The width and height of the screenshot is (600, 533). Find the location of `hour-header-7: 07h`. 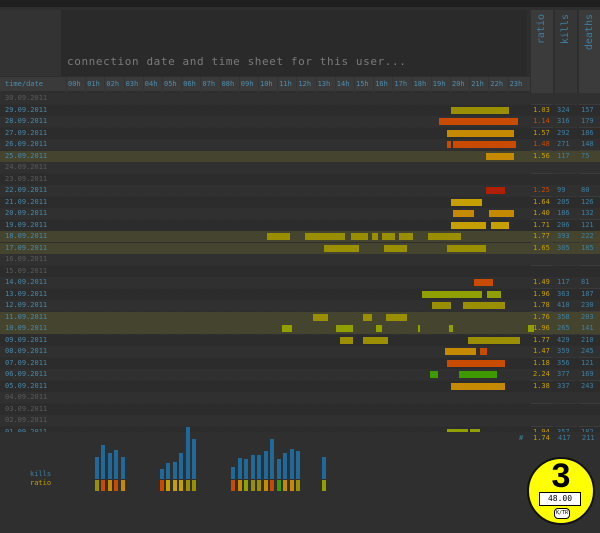

hour-header-7: 07h is located at coordinates (209, 84).